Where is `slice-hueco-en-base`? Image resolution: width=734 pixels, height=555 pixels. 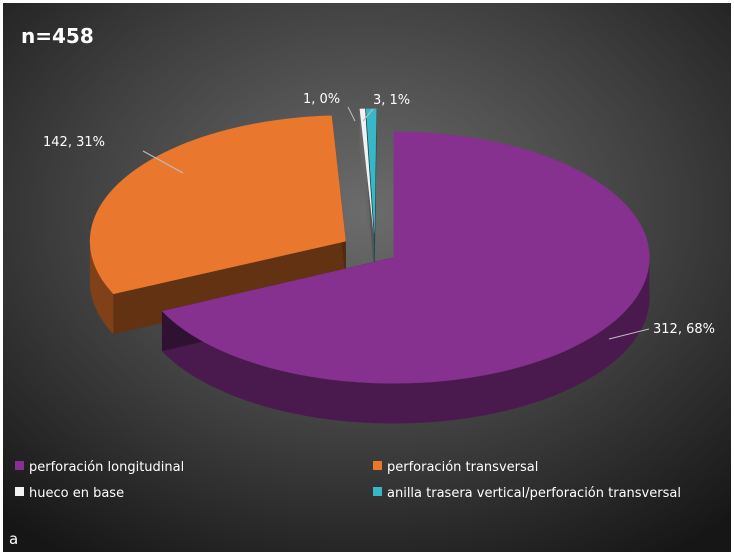 slice-hueco-en-base is located at coordinates (366, 191).